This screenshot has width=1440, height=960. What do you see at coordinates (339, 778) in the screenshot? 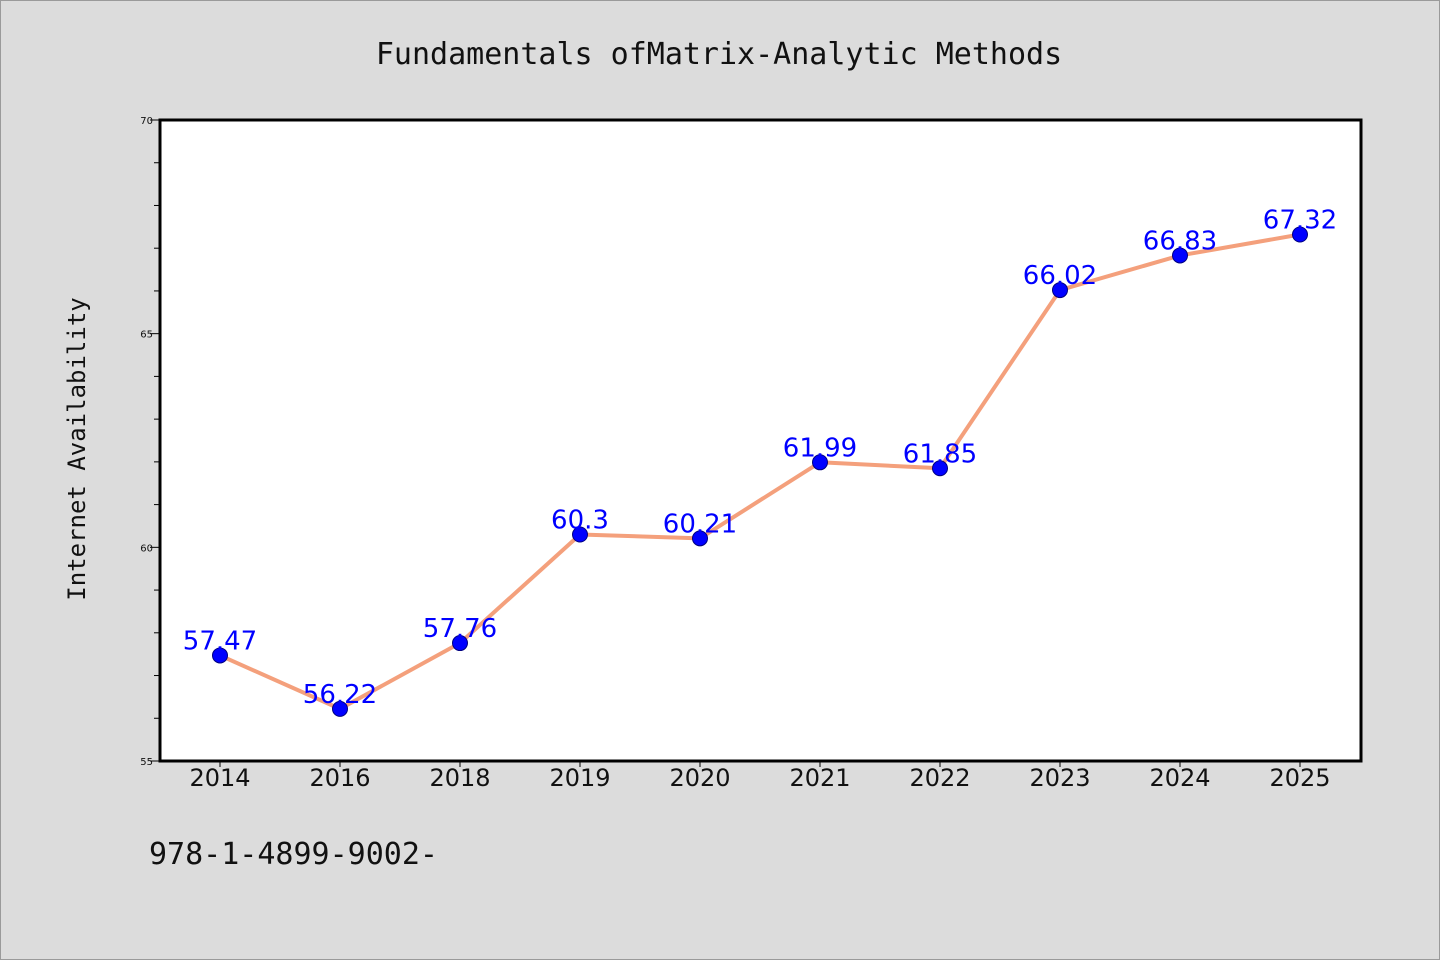
I see `x-tick-label: 2016` at bounding box center [339, 778].